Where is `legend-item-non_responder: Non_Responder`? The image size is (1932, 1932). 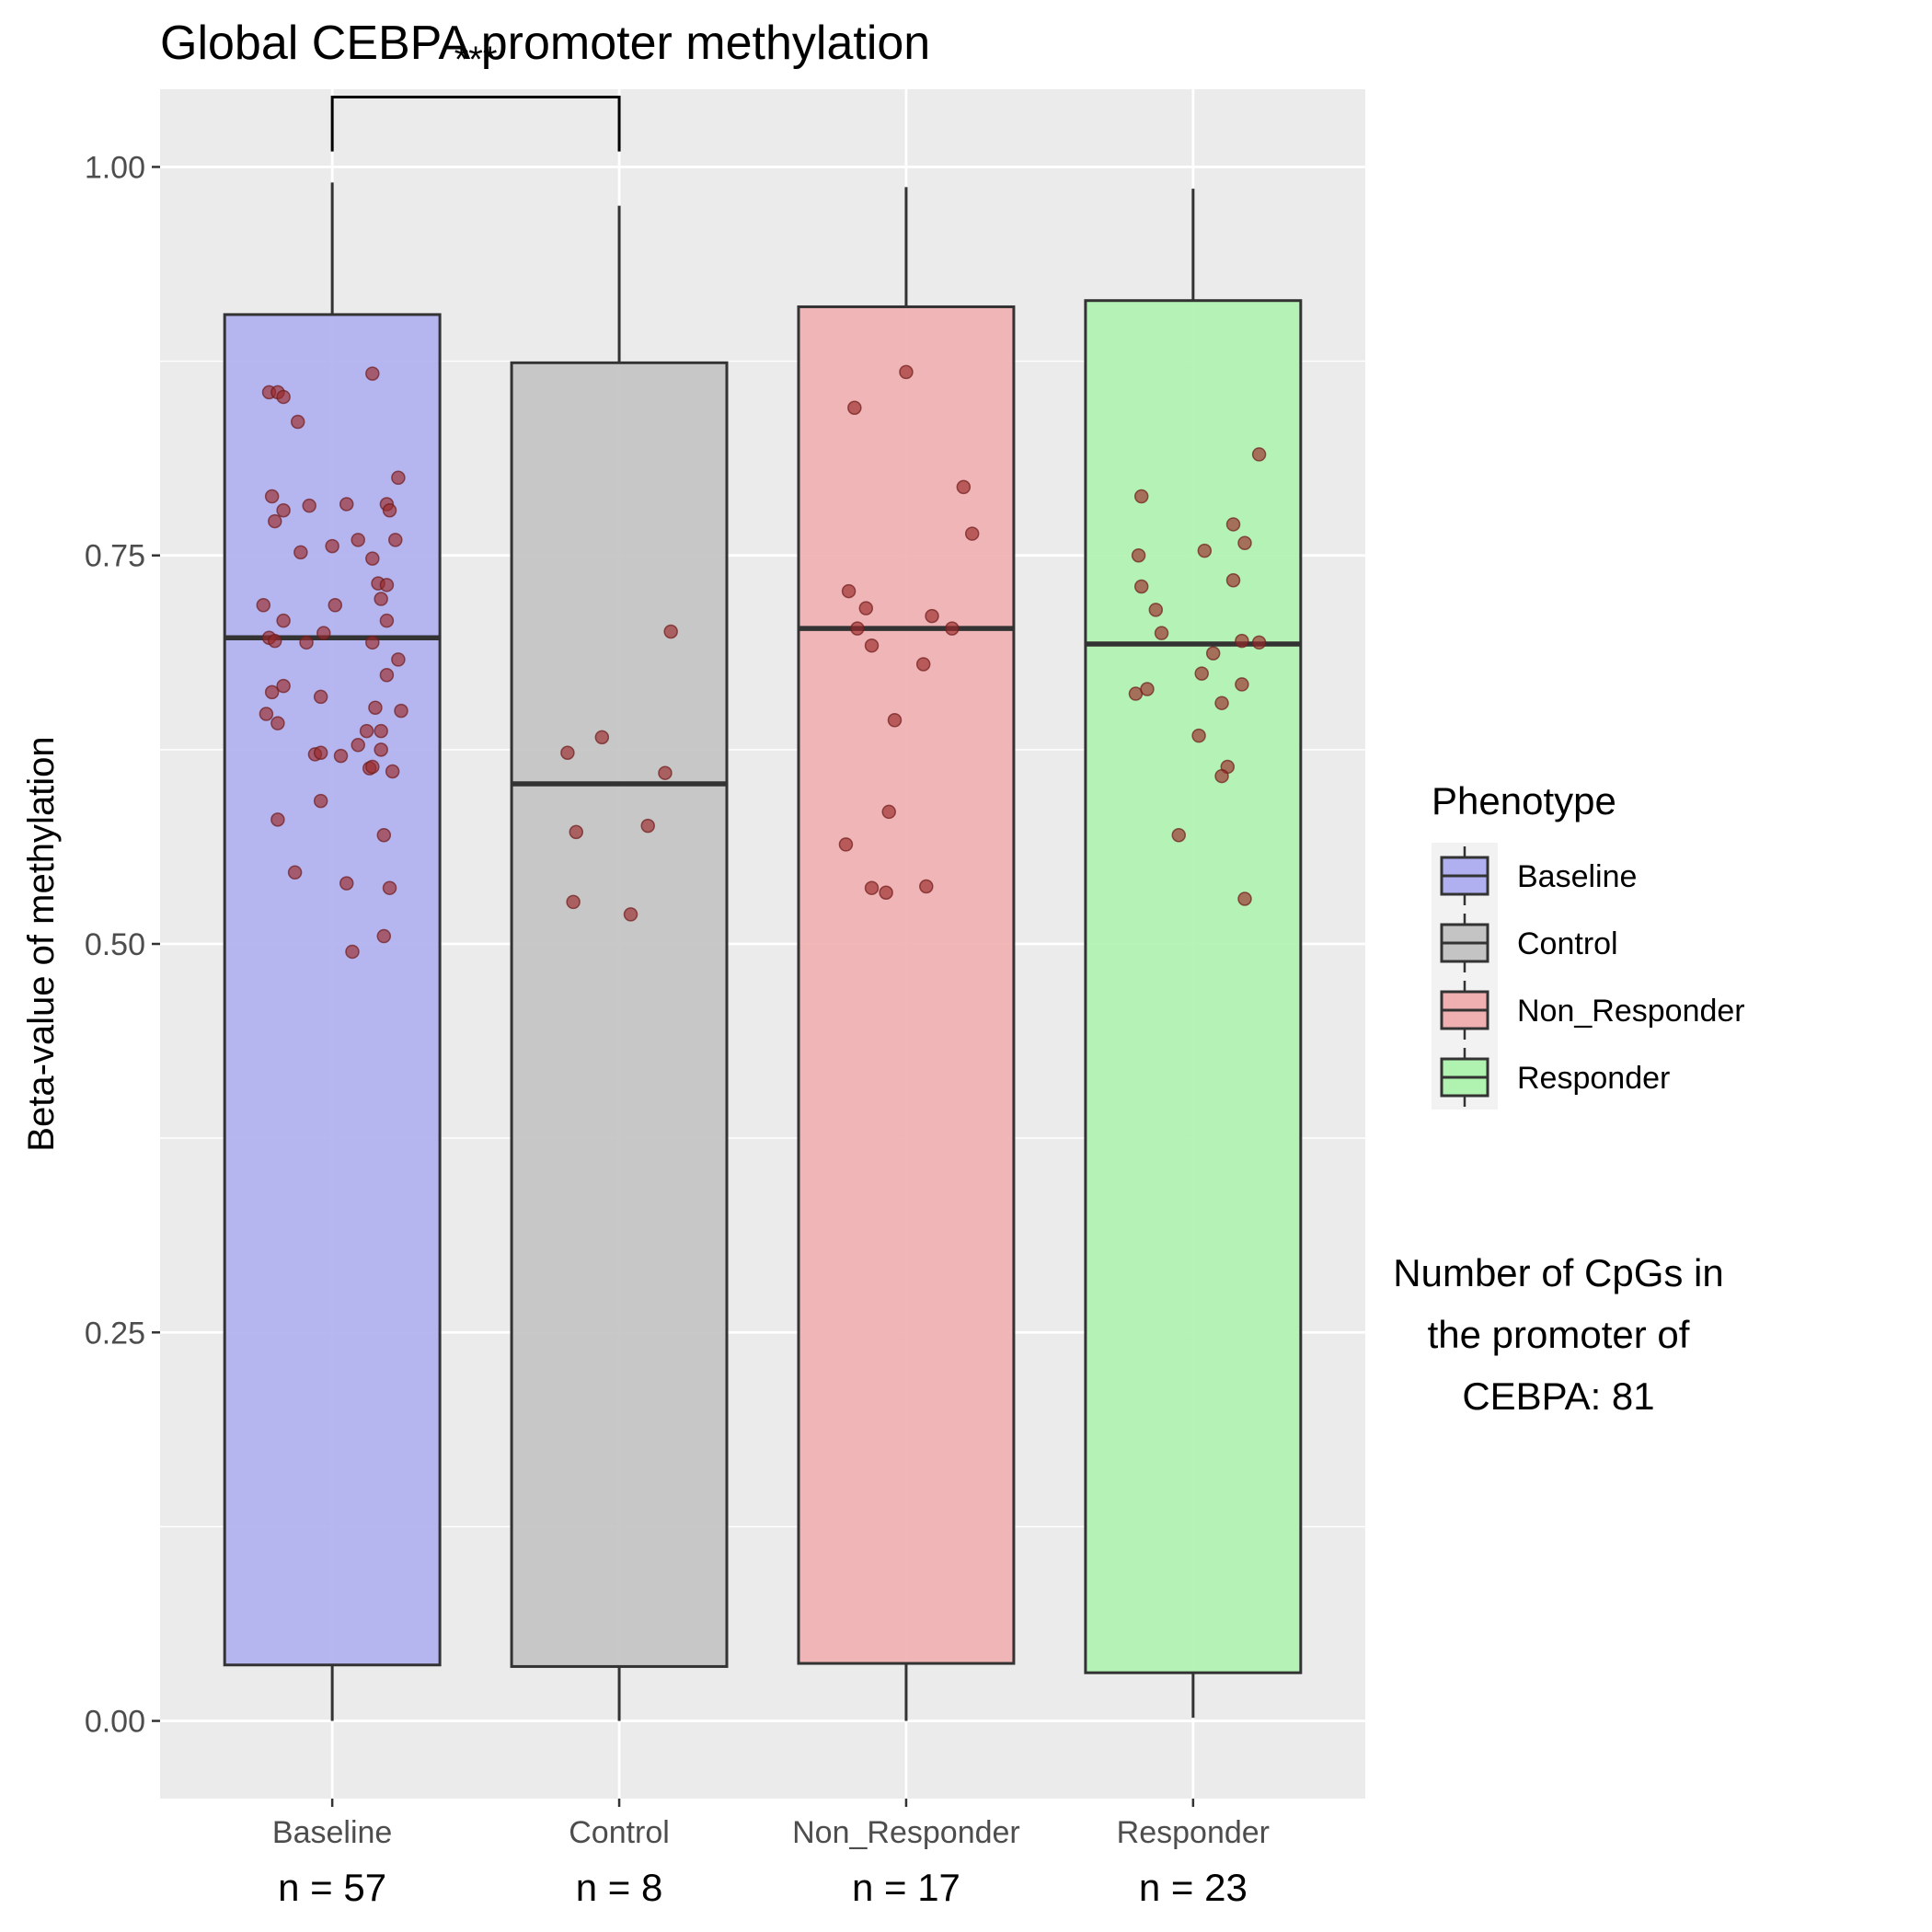
legend-item-non_responder: Non_Responder is located at coordinates (1592, 1010).